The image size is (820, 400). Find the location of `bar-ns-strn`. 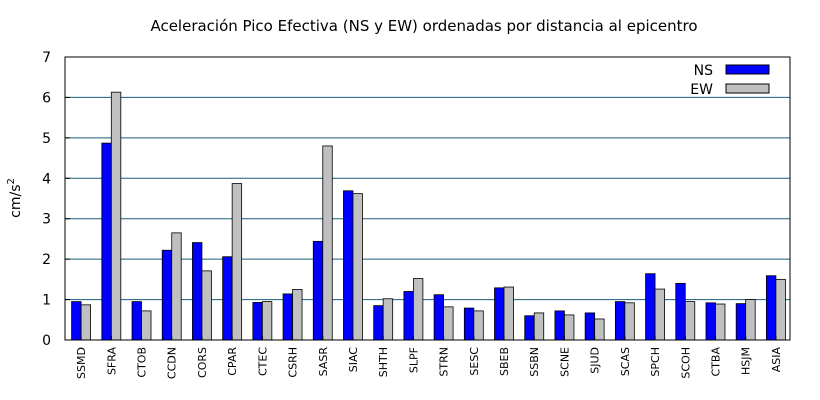

bar-ns-strn is located at coordinates (439, 317).